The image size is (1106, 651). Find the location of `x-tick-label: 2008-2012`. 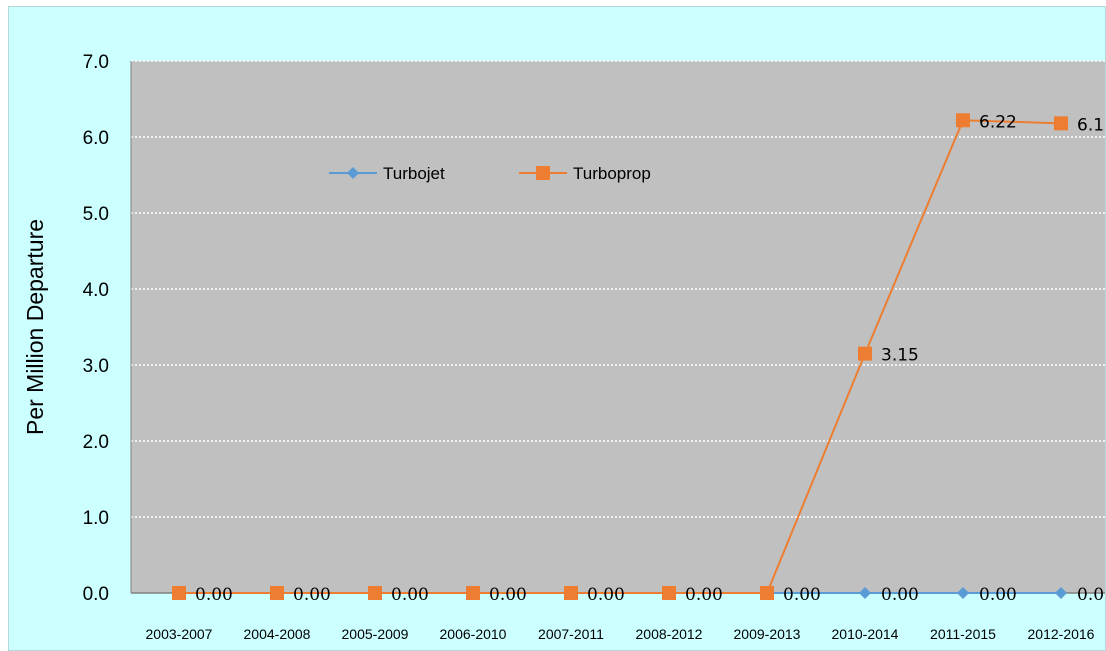

x-tick-label: 2008-2012 is located at coordinates (669, 634).